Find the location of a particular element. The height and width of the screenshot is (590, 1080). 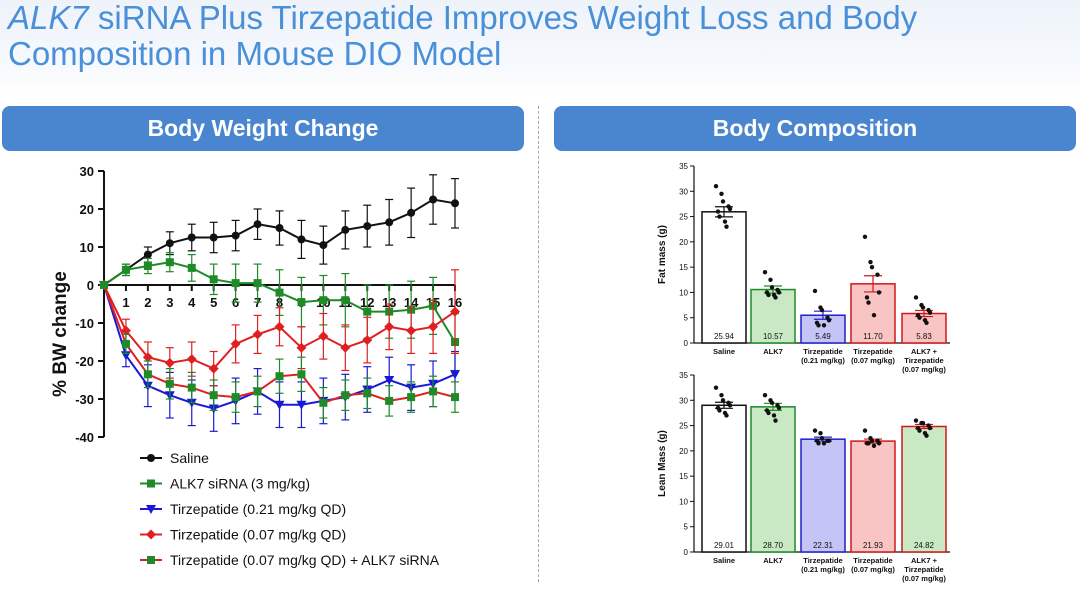

bw-y-tick-label: -20 is located at coordinates (84, 361).